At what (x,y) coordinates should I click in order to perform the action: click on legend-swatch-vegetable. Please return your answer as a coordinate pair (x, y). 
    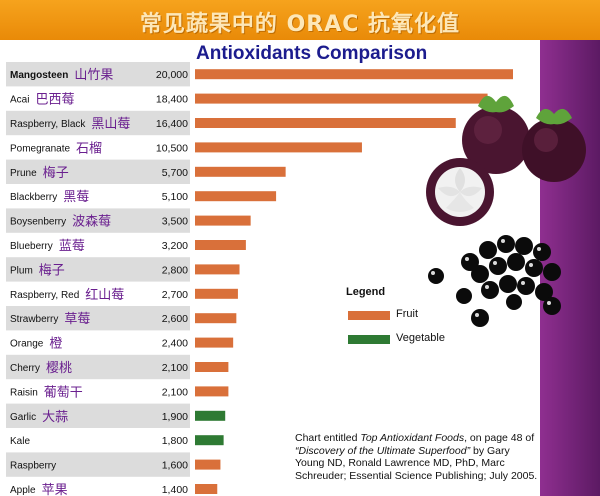
    Looking at the image, I should click on (369, 339).